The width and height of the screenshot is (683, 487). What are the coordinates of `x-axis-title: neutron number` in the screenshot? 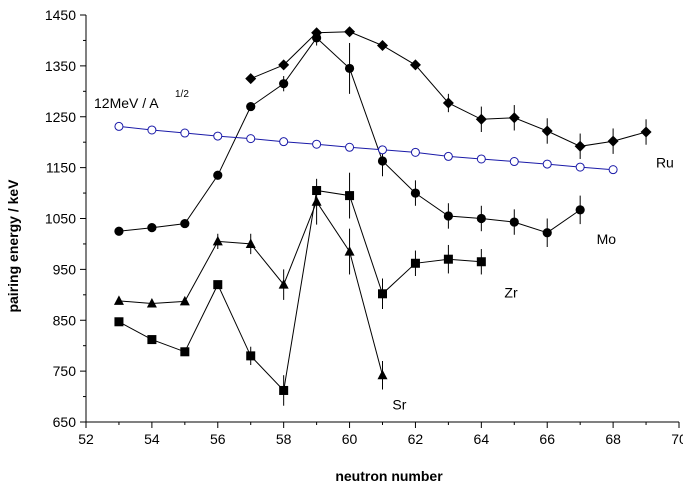 It's located at (389, 476).